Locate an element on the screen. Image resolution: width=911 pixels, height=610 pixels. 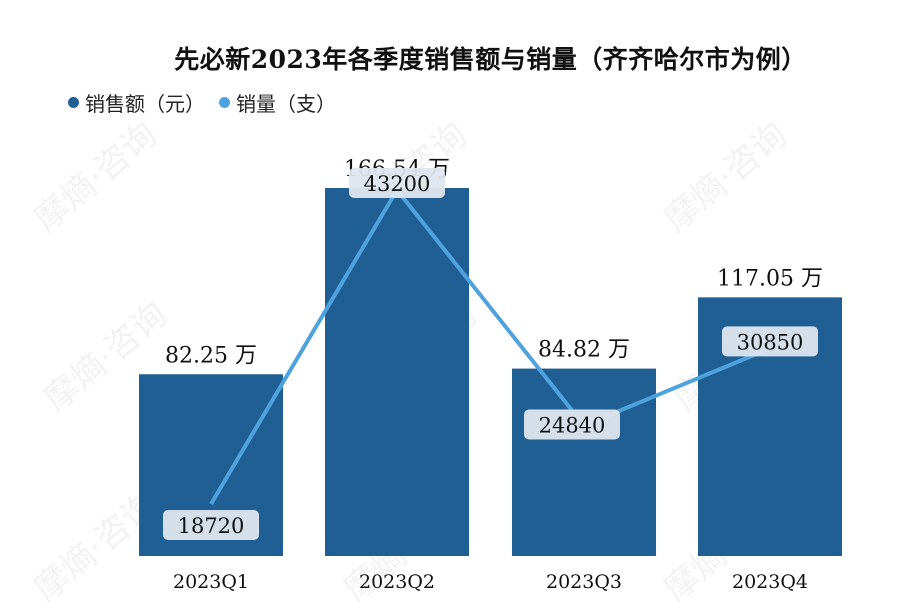
legend-label-sales: 销售额（元） is located at coordinates (145, 104).